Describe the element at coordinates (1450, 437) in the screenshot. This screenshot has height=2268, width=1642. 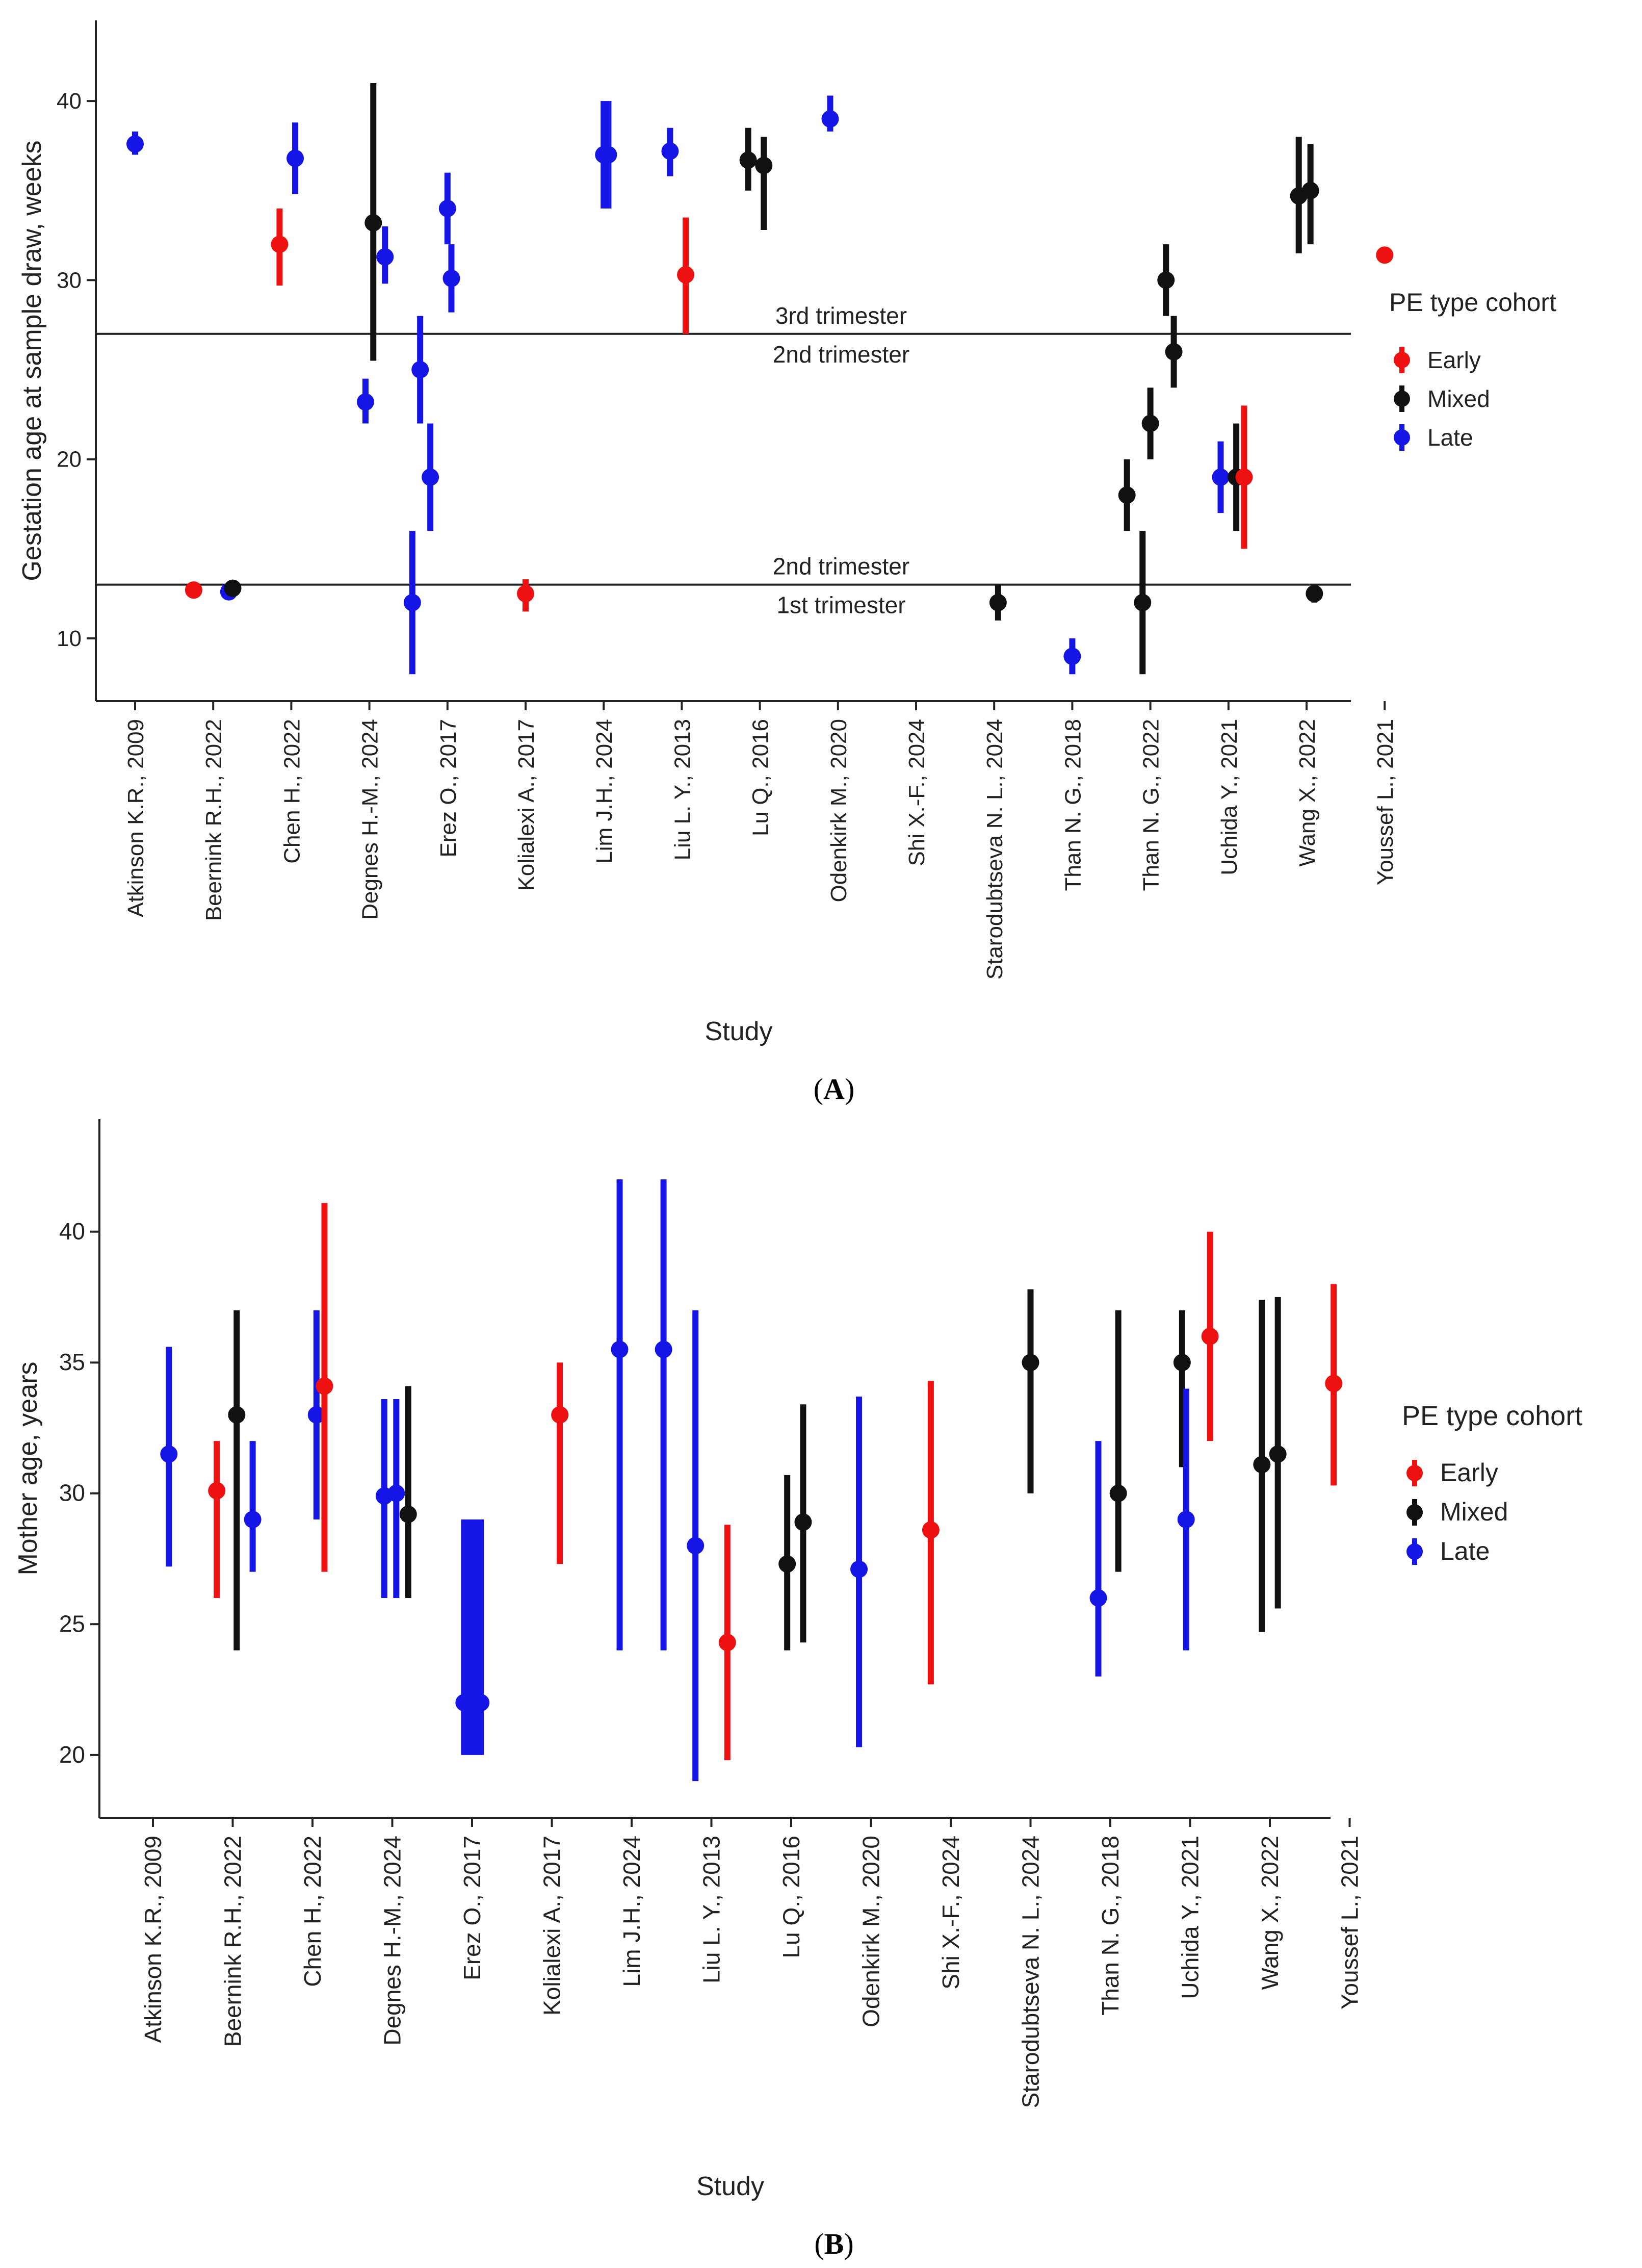
I see `legend-label-late: Late` at that location.